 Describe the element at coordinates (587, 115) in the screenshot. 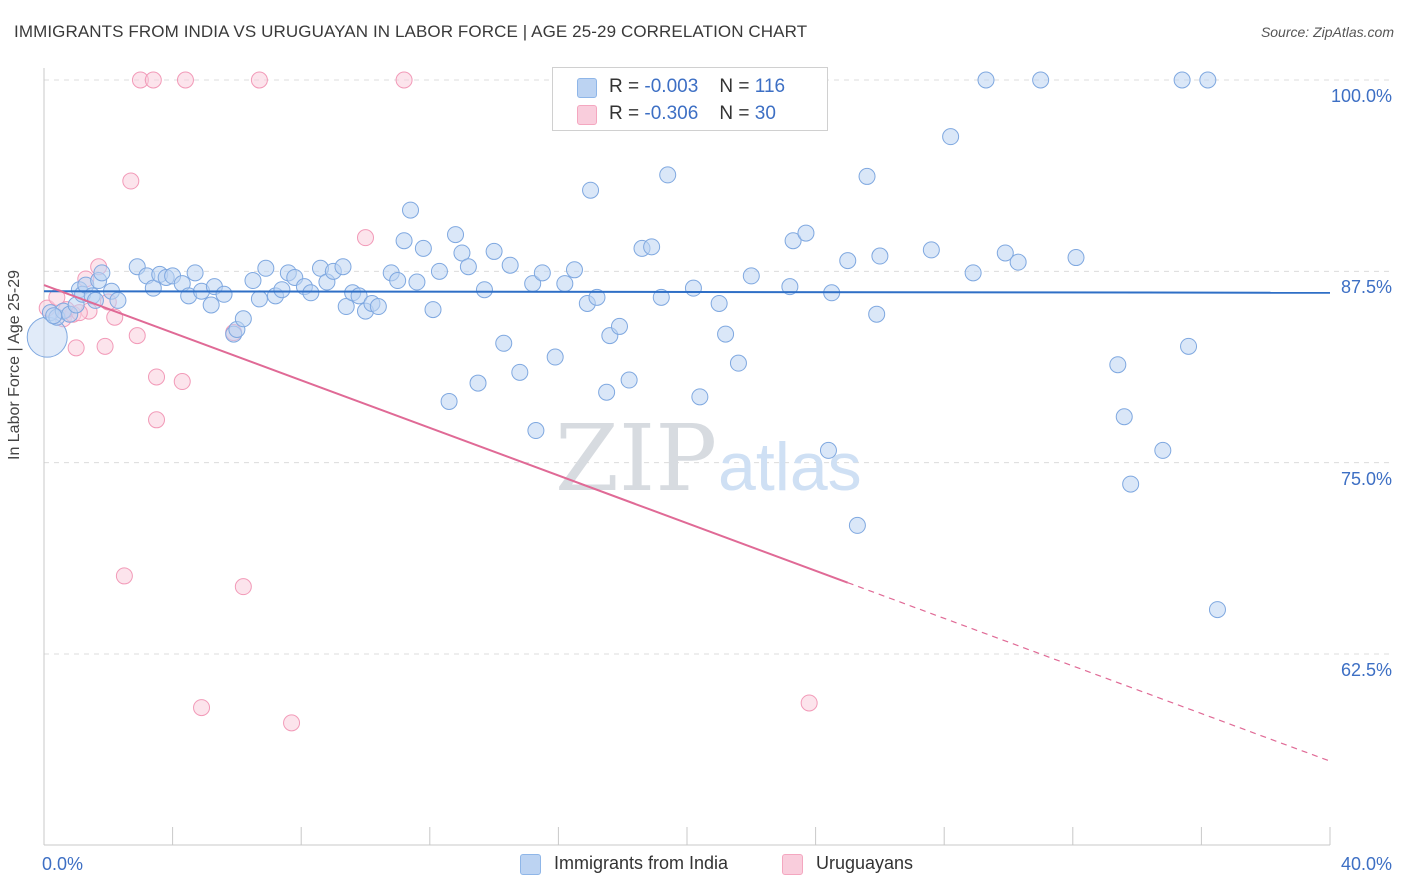

I see `uruguay-swatch-icon` at that location.